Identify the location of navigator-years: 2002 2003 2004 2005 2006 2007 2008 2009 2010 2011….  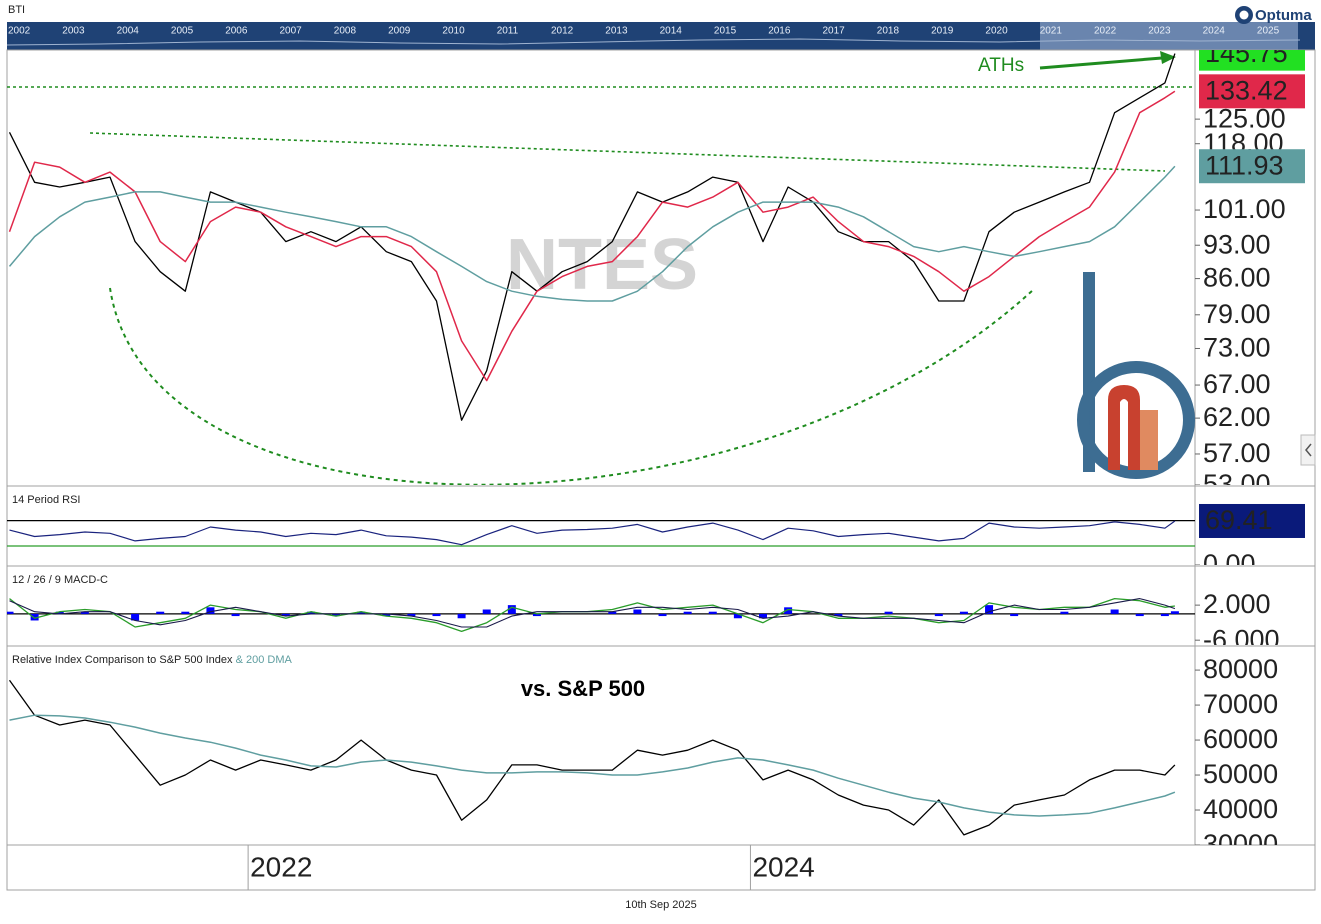
(644, 31).